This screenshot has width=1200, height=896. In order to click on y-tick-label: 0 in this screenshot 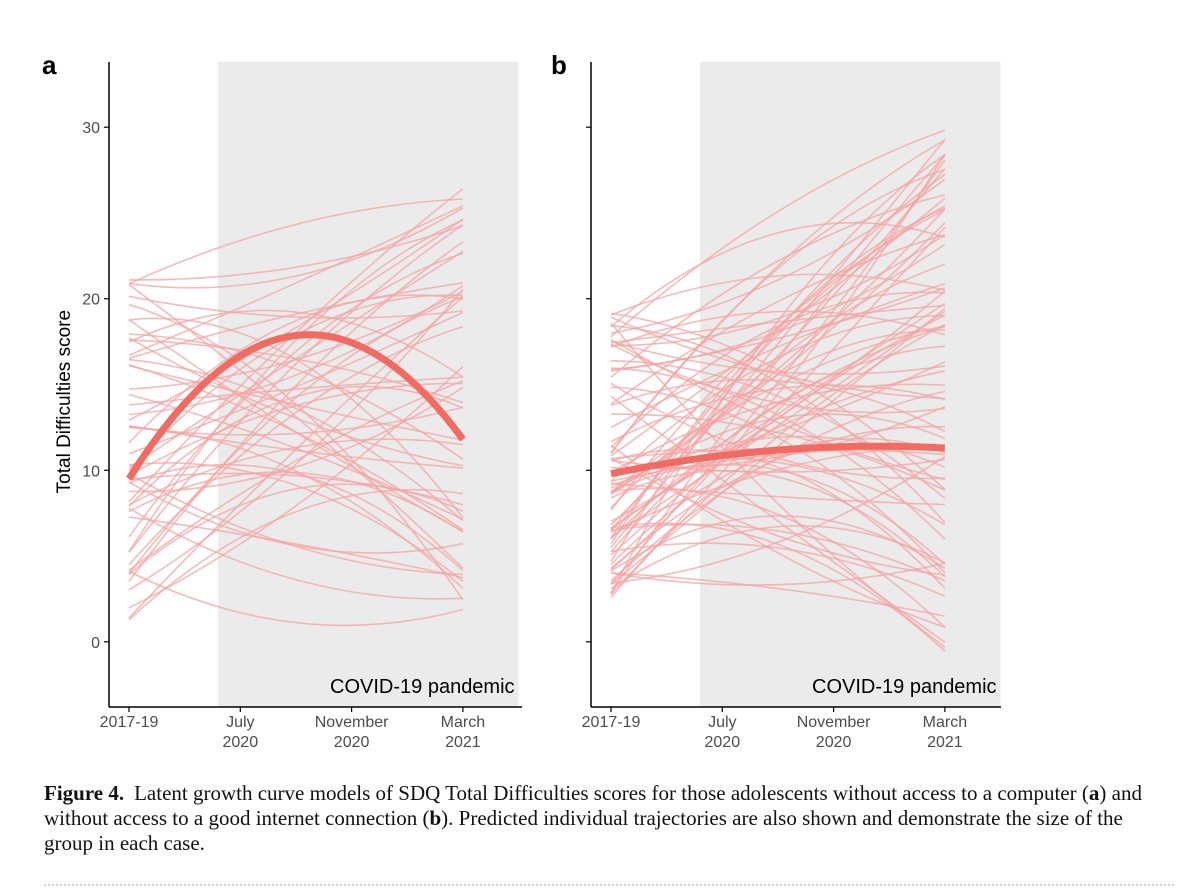, I will do `click(95, 643)`.